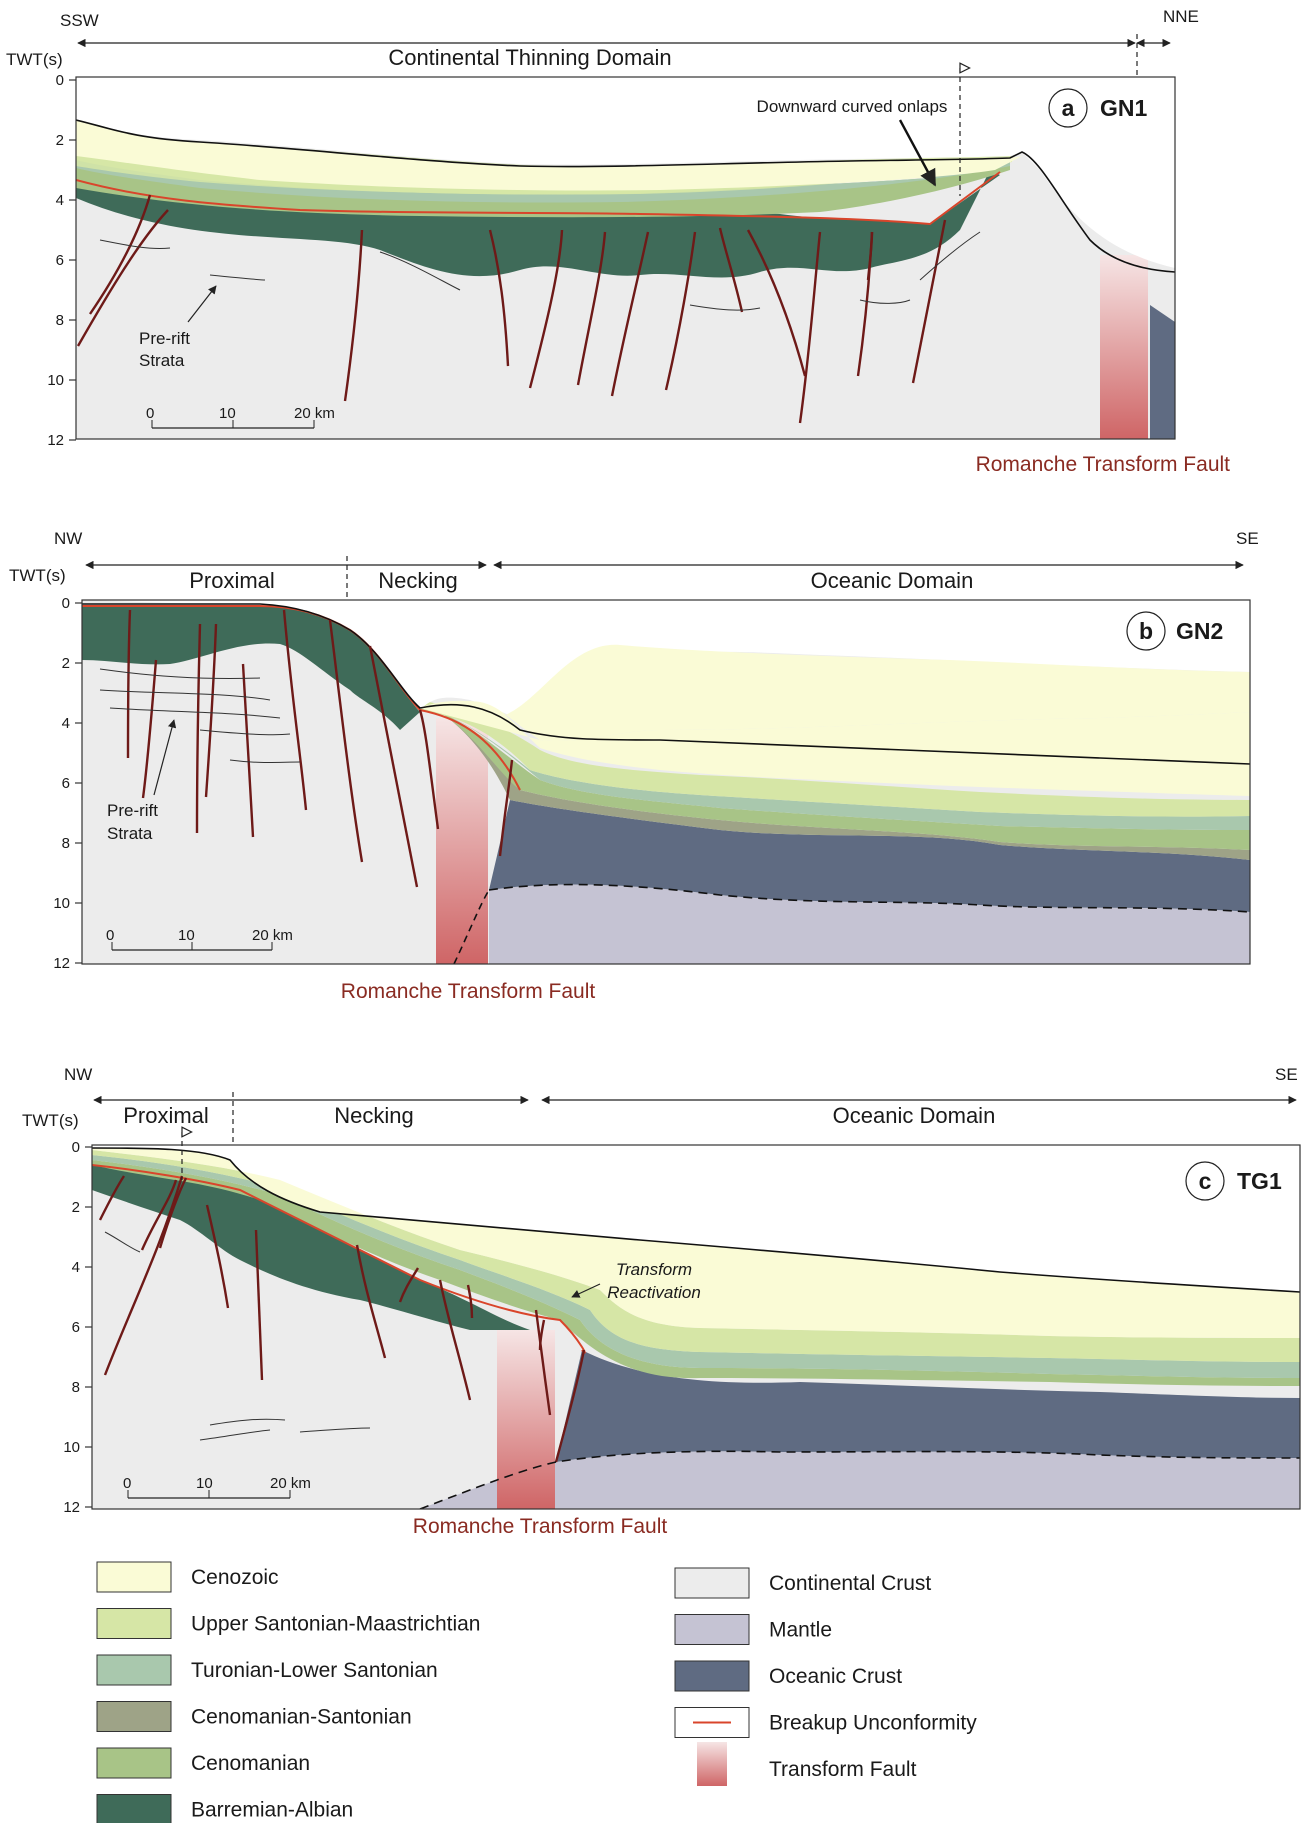 The image size is (1315, 1823). Describe the element at coordinates (34, 59) in the screenshot. I see `panel-a-axis-label: TWT(s)` at that location.